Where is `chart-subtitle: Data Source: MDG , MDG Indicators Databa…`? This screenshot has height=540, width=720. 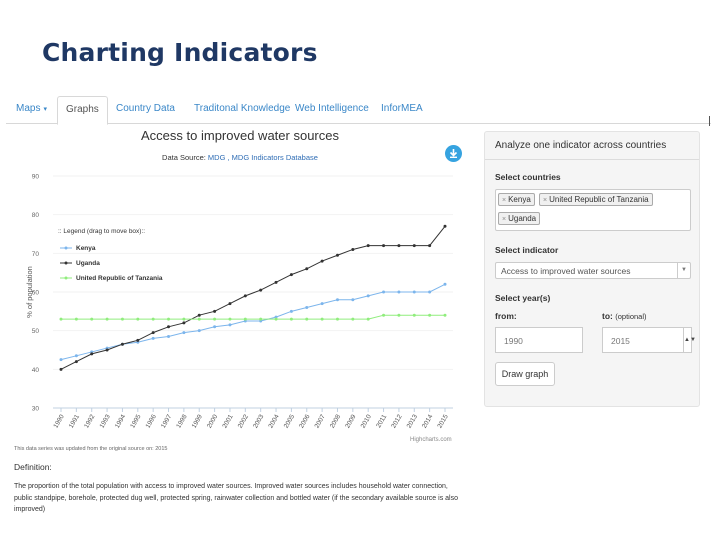
chart-subtitle: Data Source: MDG , MDG Indicators Databa… is located at coordinates (240, 157).